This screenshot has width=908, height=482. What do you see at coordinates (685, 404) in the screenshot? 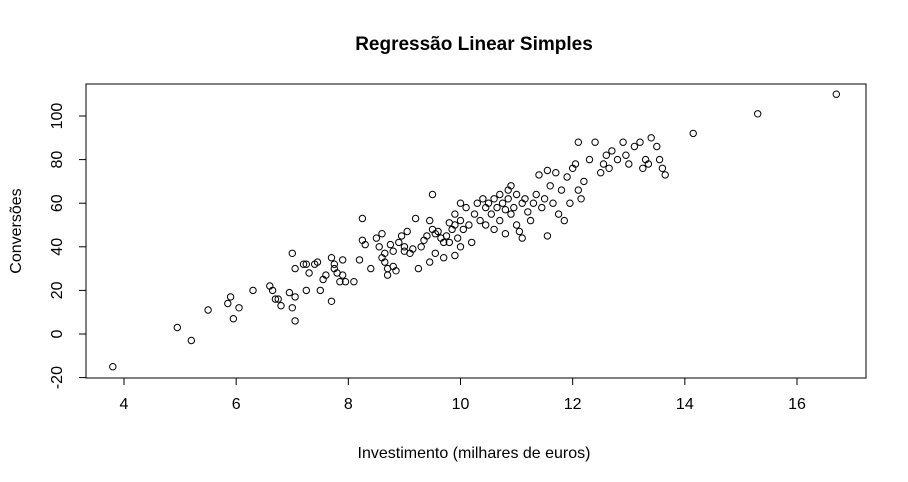
I see `x-tick-label: 14` at bounding box center [685, 404].